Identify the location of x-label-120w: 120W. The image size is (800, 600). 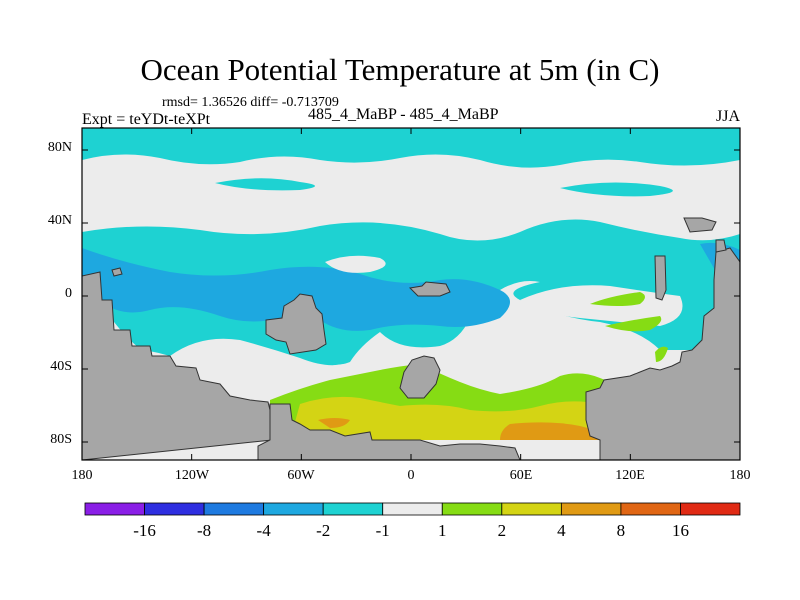
(192, 475).